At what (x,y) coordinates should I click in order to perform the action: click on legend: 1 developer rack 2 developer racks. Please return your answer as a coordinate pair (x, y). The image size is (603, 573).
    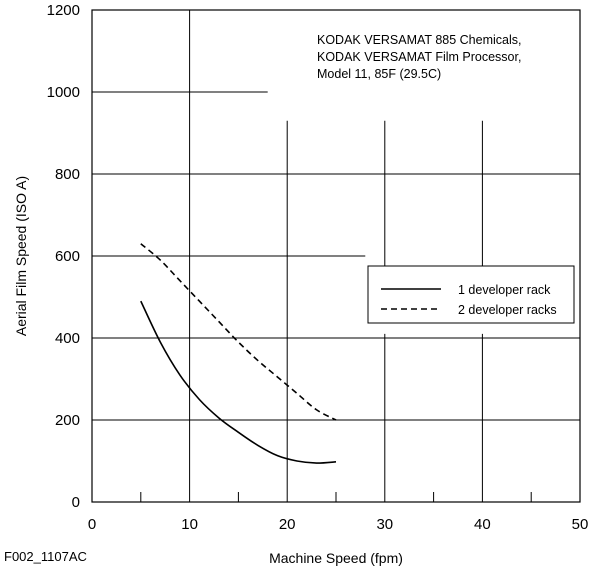
    Looking at the image, I should click on (471, 294).